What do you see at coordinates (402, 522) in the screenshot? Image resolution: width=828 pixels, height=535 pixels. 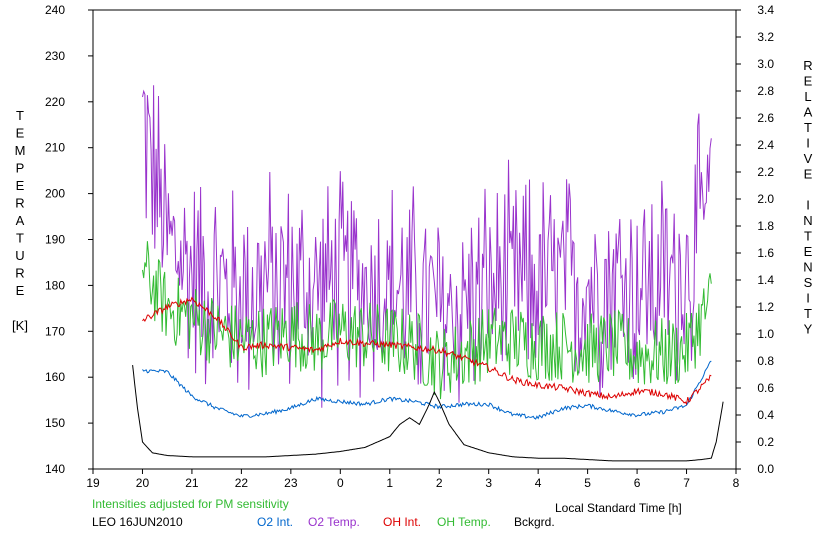 I see `legend-item: OH Int.` at bounding box center [402, 522].